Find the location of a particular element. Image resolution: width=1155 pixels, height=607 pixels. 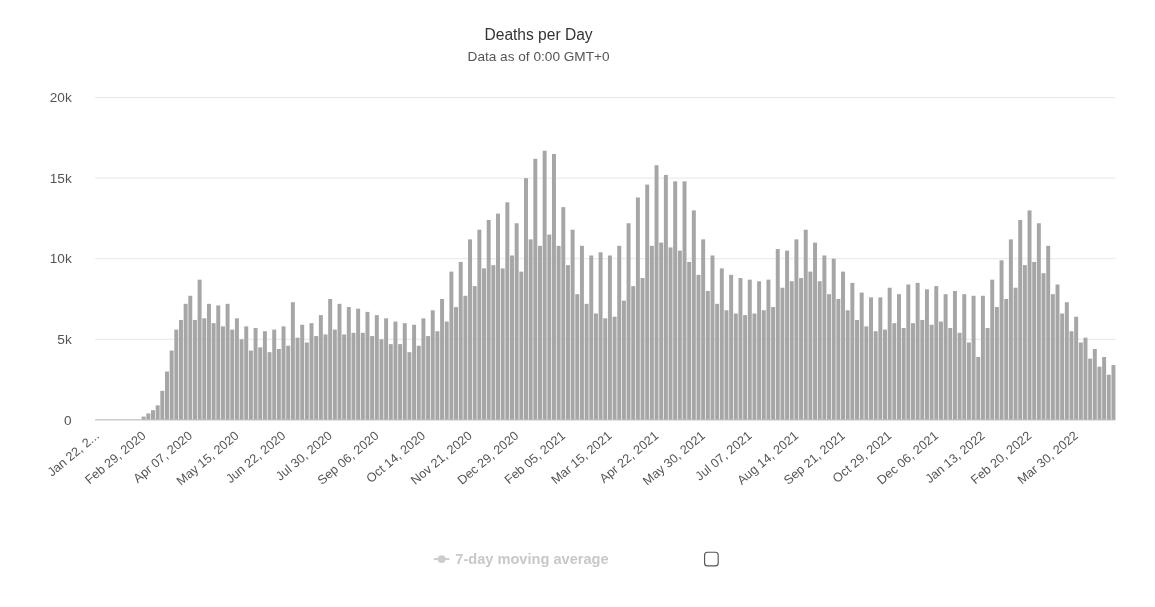

y-tick-label: 15k is located at coordinates (60, 178).